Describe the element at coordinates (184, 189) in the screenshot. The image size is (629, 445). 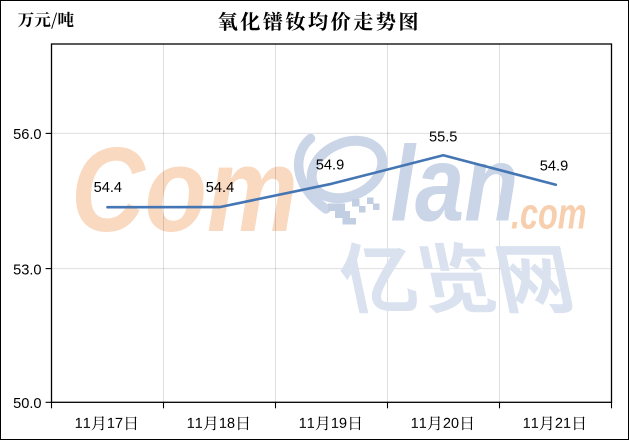
I see `svg-text: Com` at that location.